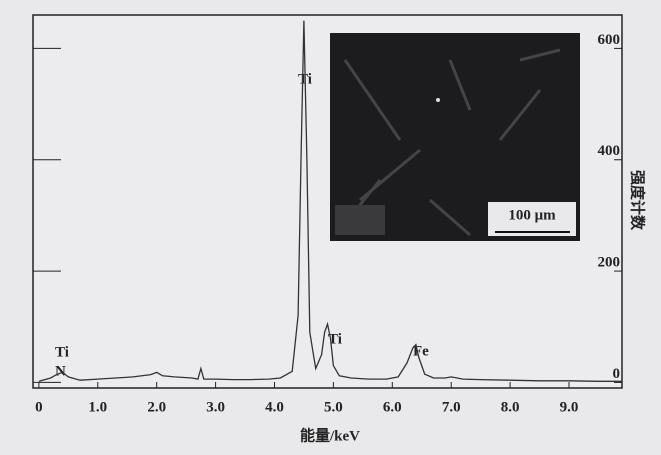 This screenshot has width=661, height=455. What do you see at coordinates (532, 215) in the screenshot?
I see `scale-bar-label: 100 μm` at bounding box center [532, 215].